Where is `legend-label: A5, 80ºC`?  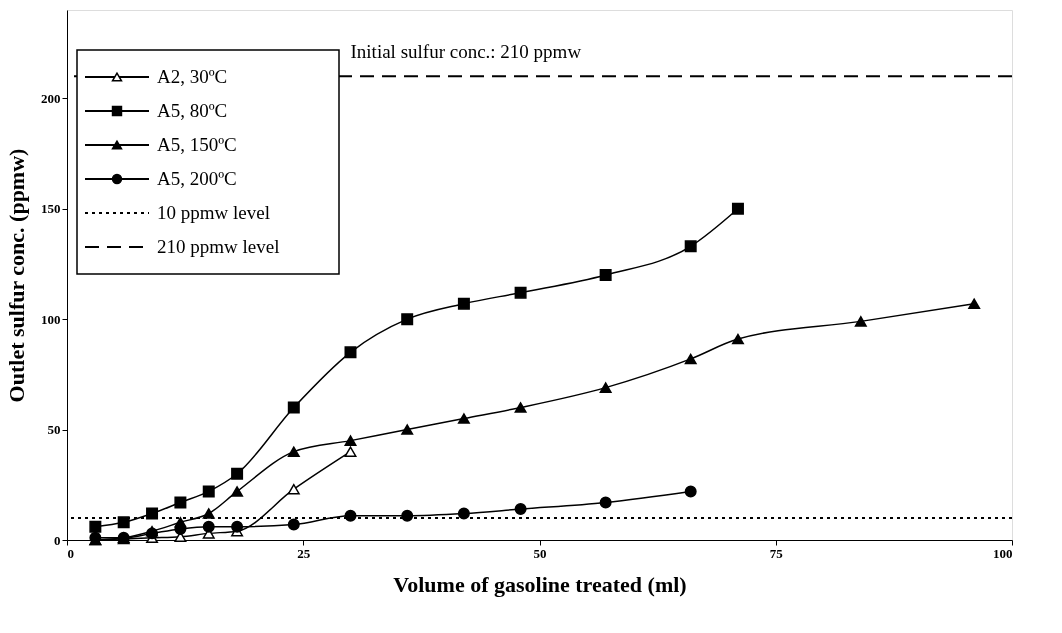 legend-label: A5, 80ºC is located at coordinates (192, 110).